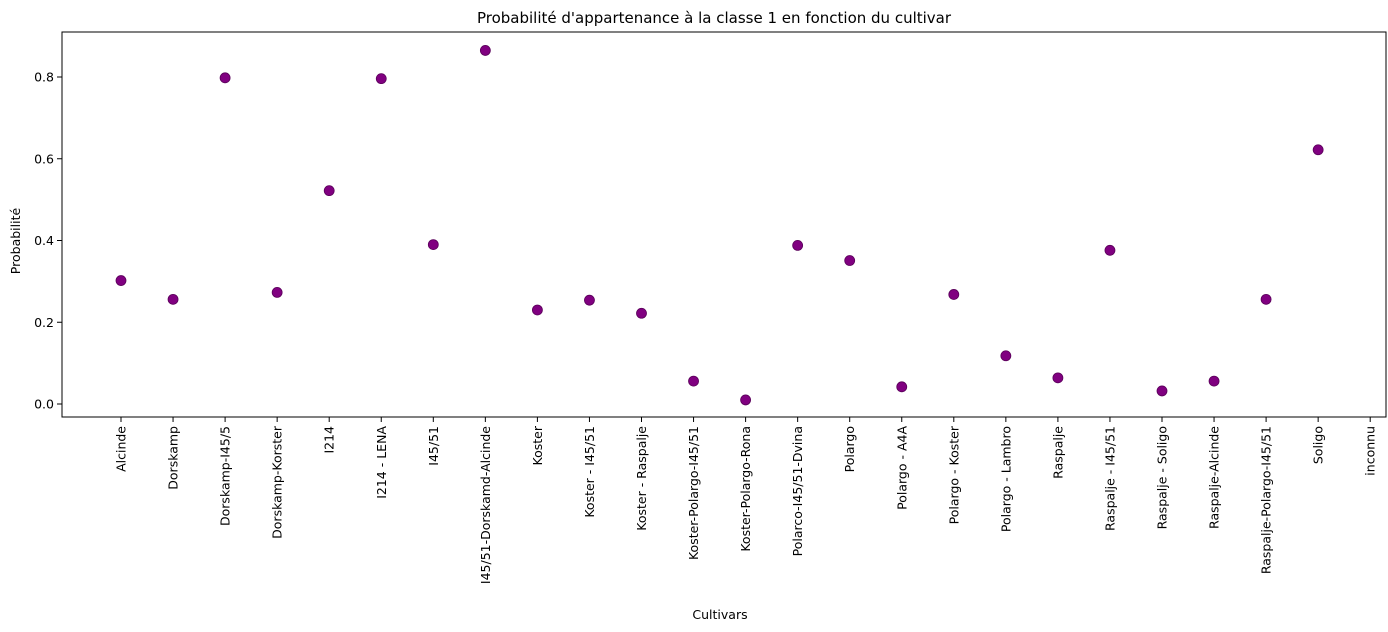 This screenshot has width=1388, height=632. Describe the element at coordinates (44, 322) in the screenshot. I see `y-tick-label: 0.2` at that location.